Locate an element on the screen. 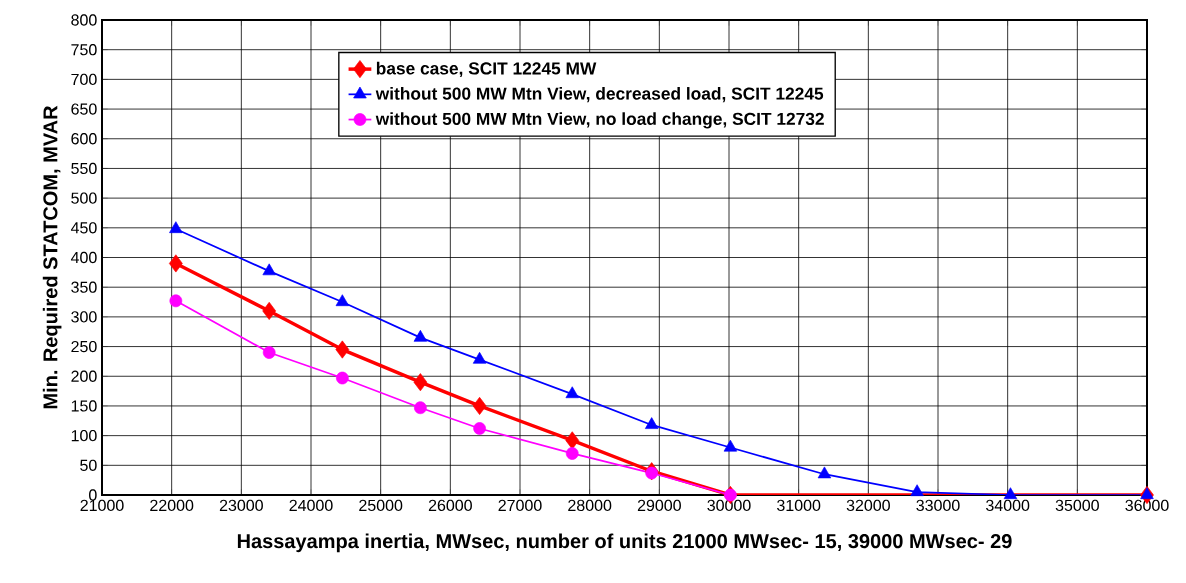 The height and width of the screenshot is (583, 1186). x-tick-label: 33000 is located at coordinates (938, 505).